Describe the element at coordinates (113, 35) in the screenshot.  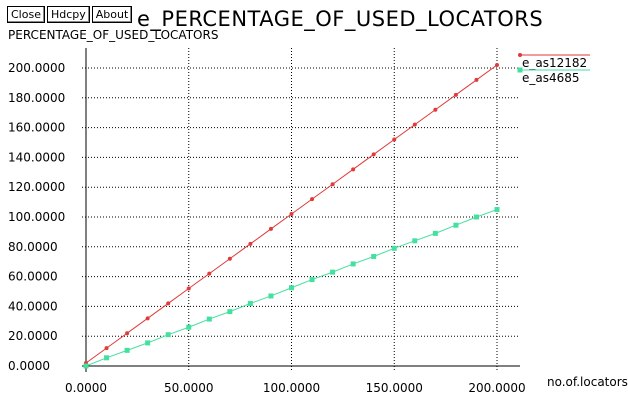
I see `chart-title: PERCENTAGE_OF_USED_LOCATORS` at that location.